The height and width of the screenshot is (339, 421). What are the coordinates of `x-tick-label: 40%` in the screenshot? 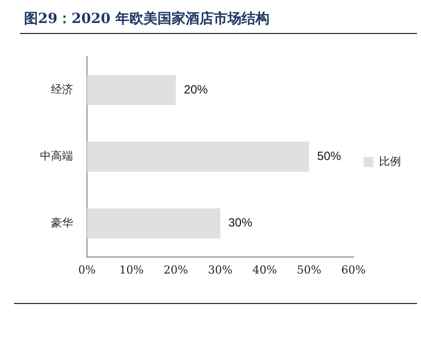 It's located at (264, 269).